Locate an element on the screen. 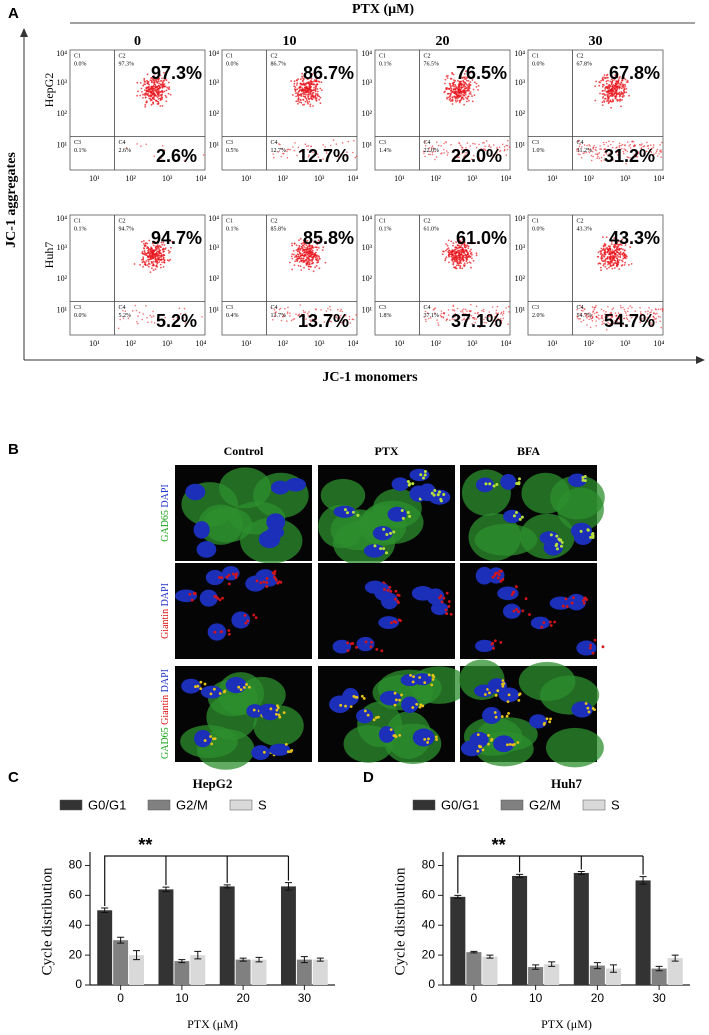 Image resolution: width=709 pixels, height=1035 pixels. cell-body is located at coordinates (546, 493).